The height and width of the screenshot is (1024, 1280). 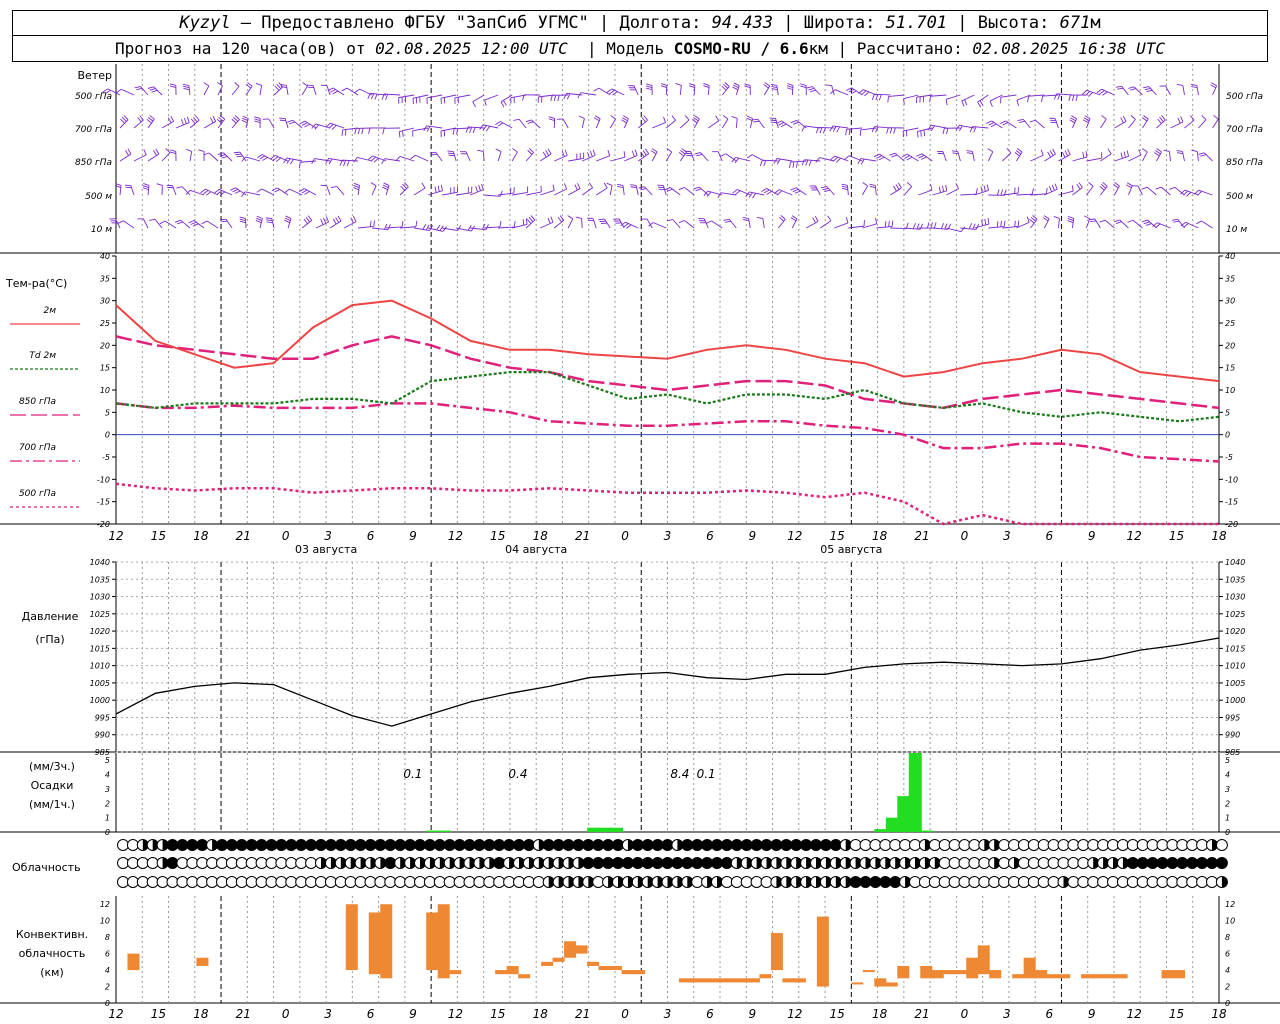 What do you see at coordinates (105, 921) in the screenshot?
I see `conv-tick-label-left: 10` at bounding box center [105, 921].